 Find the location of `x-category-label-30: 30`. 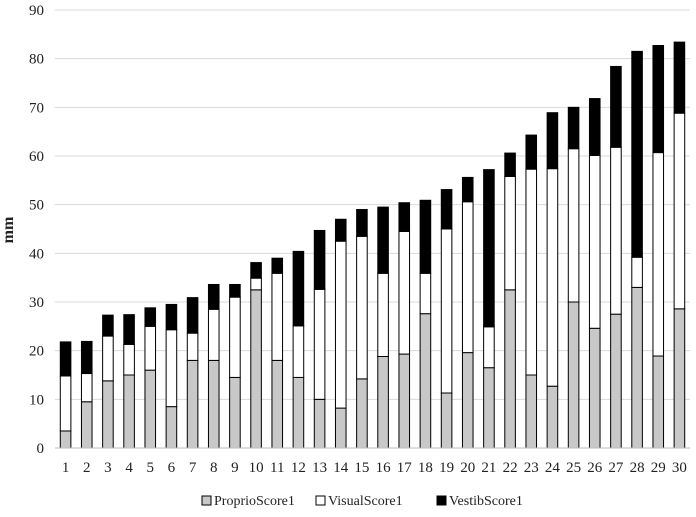

x-category-label-30: 30 is located at coordinates (679, 468).